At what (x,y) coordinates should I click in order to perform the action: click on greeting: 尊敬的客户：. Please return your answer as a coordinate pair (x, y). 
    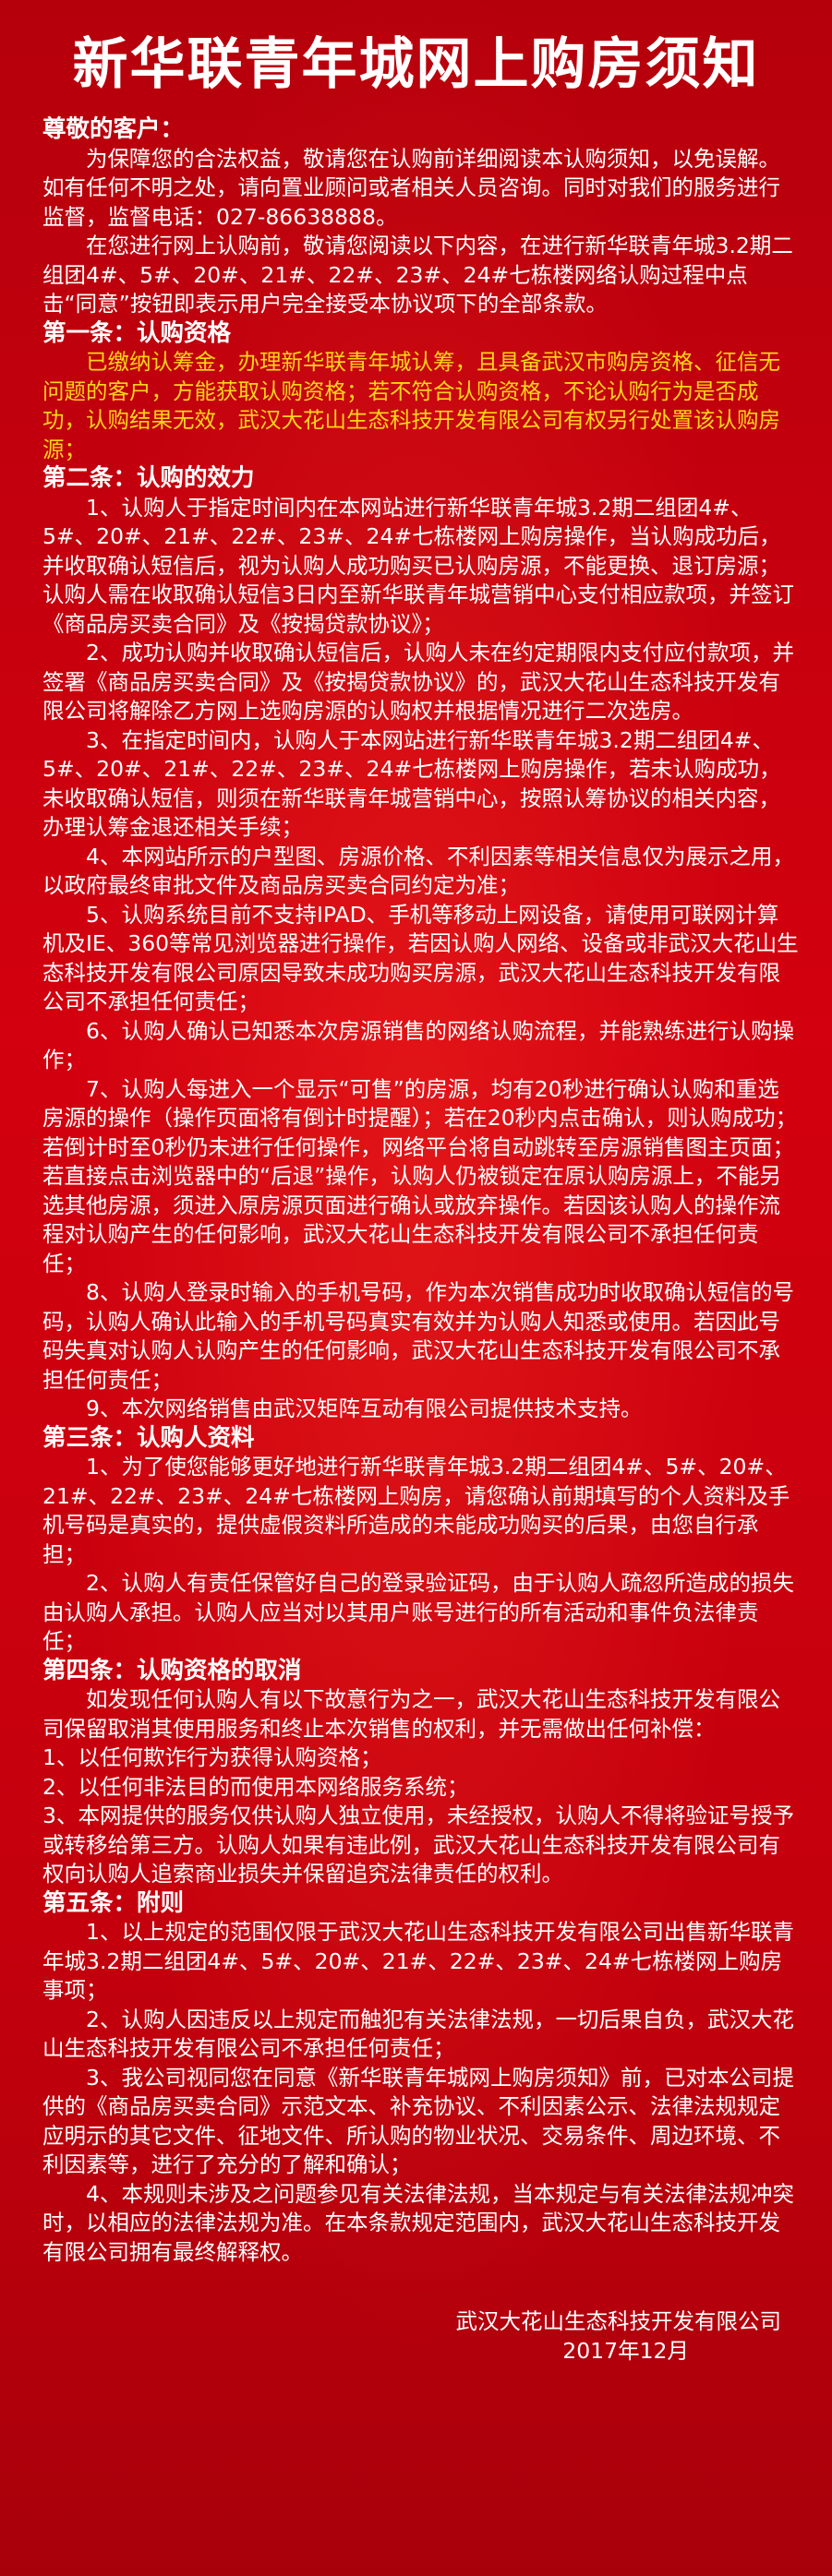
    Looking at the image, I should click on (113, 129).